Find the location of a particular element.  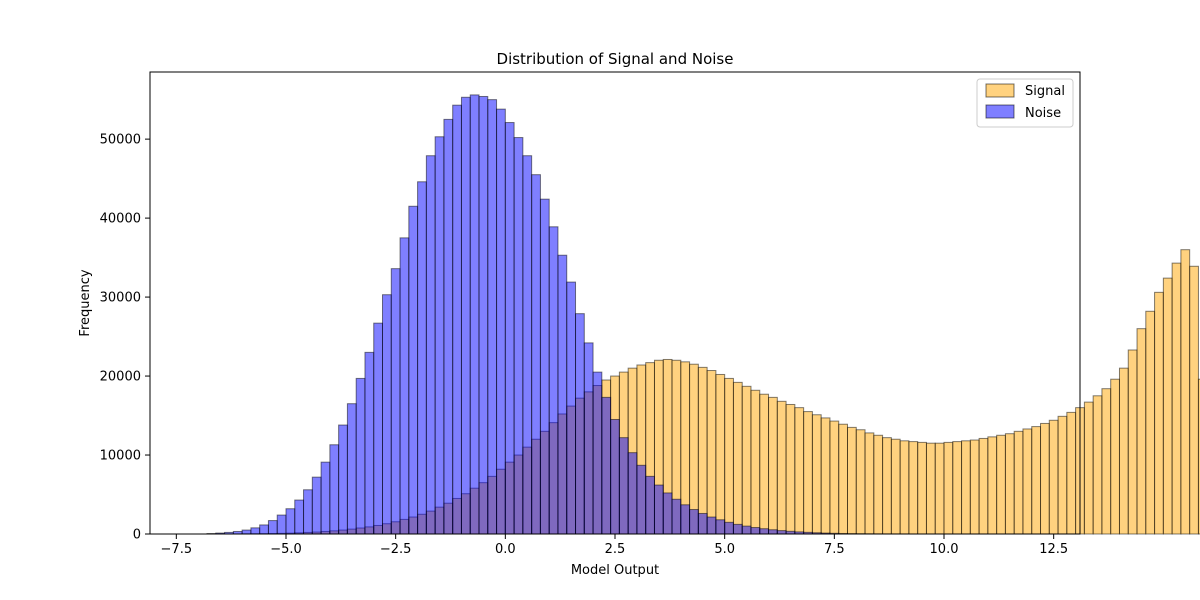

y-axis: 0 10000 20000 30000 40000 50000 is located at coordinates (125, 338).